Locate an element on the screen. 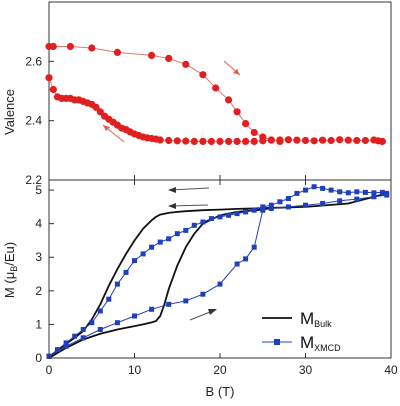  y-tick-label: 5 is located at coordinates (38, 190).